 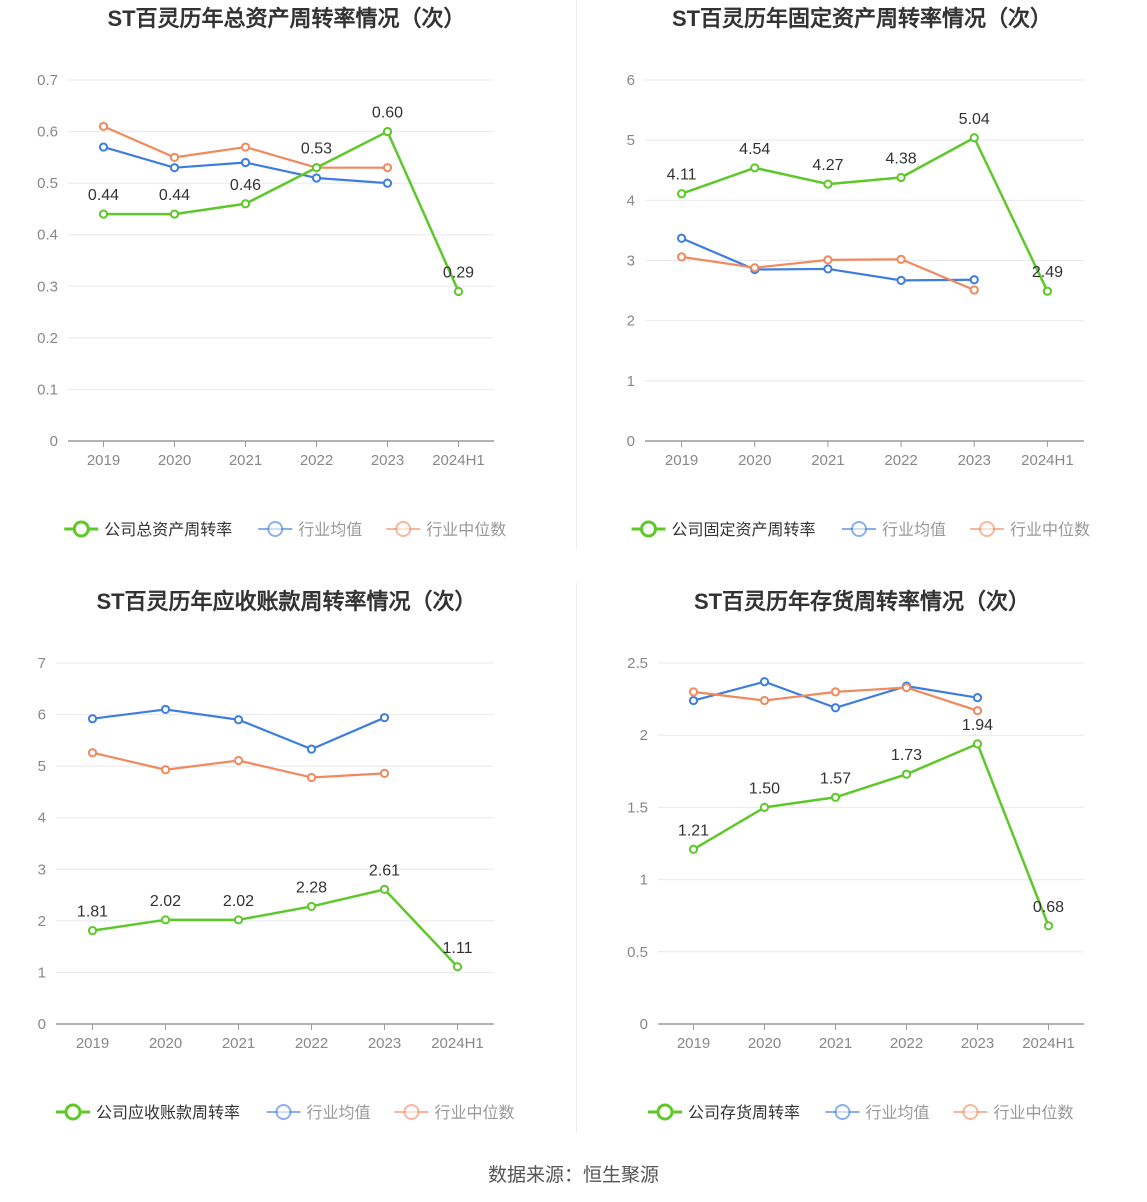 What do you see at coordinates (576, 275) in the screenshot?
I see `panel-divider-top` at bounding box center [576, 275].